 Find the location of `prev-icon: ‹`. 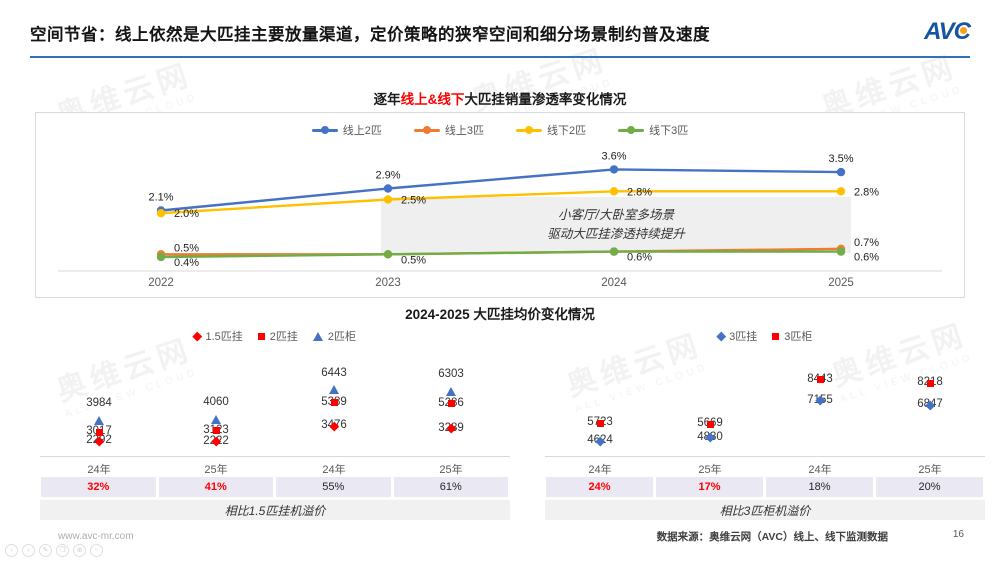

prev-icon: ‹ is located at coordinates (11, 550).